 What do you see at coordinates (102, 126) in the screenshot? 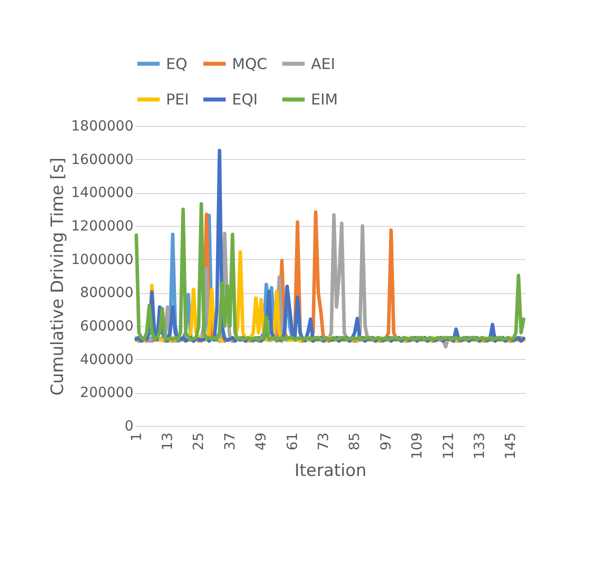
I see `y-tick-label: 1800000` at bounding box center [102, 126].